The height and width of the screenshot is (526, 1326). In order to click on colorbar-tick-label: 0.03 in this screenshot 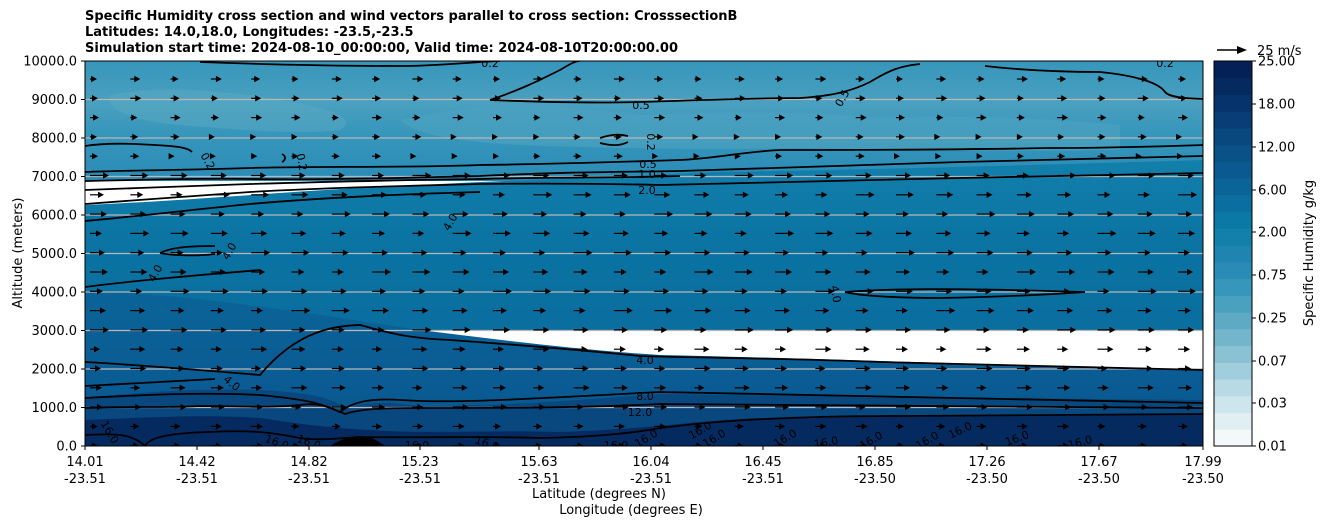, I will do `click(1272, 404)`.